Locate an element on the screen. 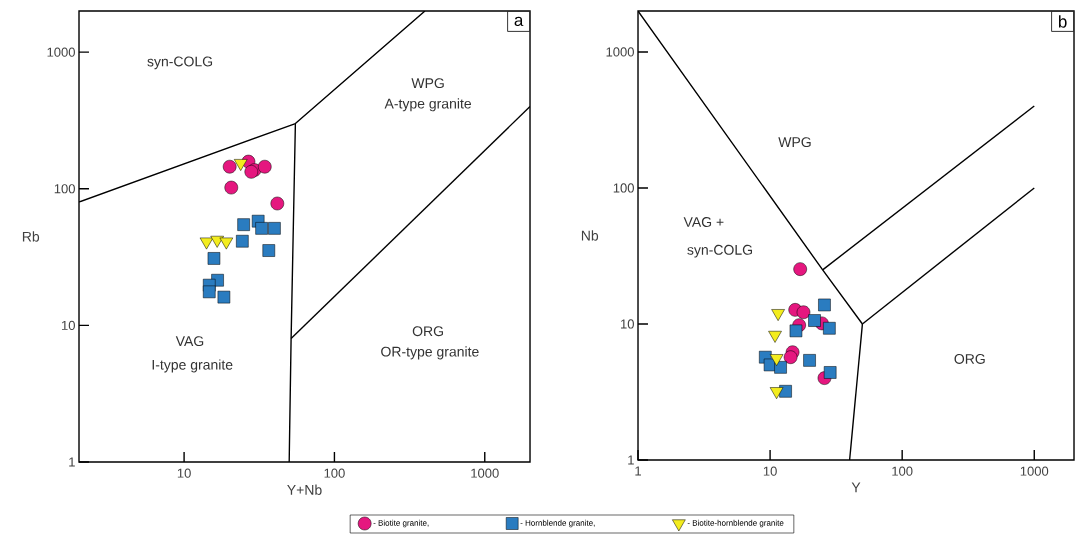 Image resolution: width=1078 pixels, height=541 pixels. x-axis-title: Y is located at coordinates (856, 487).